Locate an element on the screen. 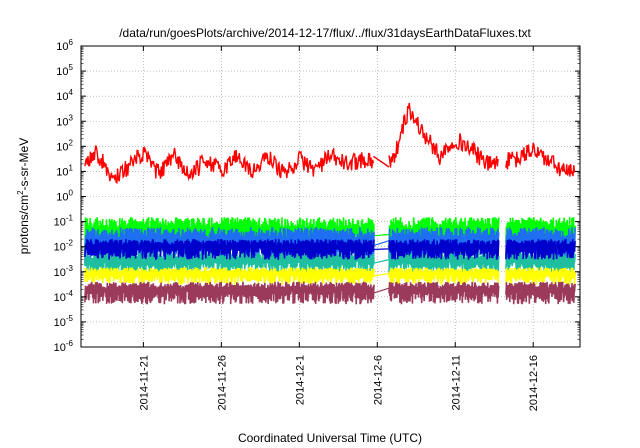 The width and height of the screenshot is (640, 448). y-tick-label: 10⁵ is located at coordinates (64, 70).